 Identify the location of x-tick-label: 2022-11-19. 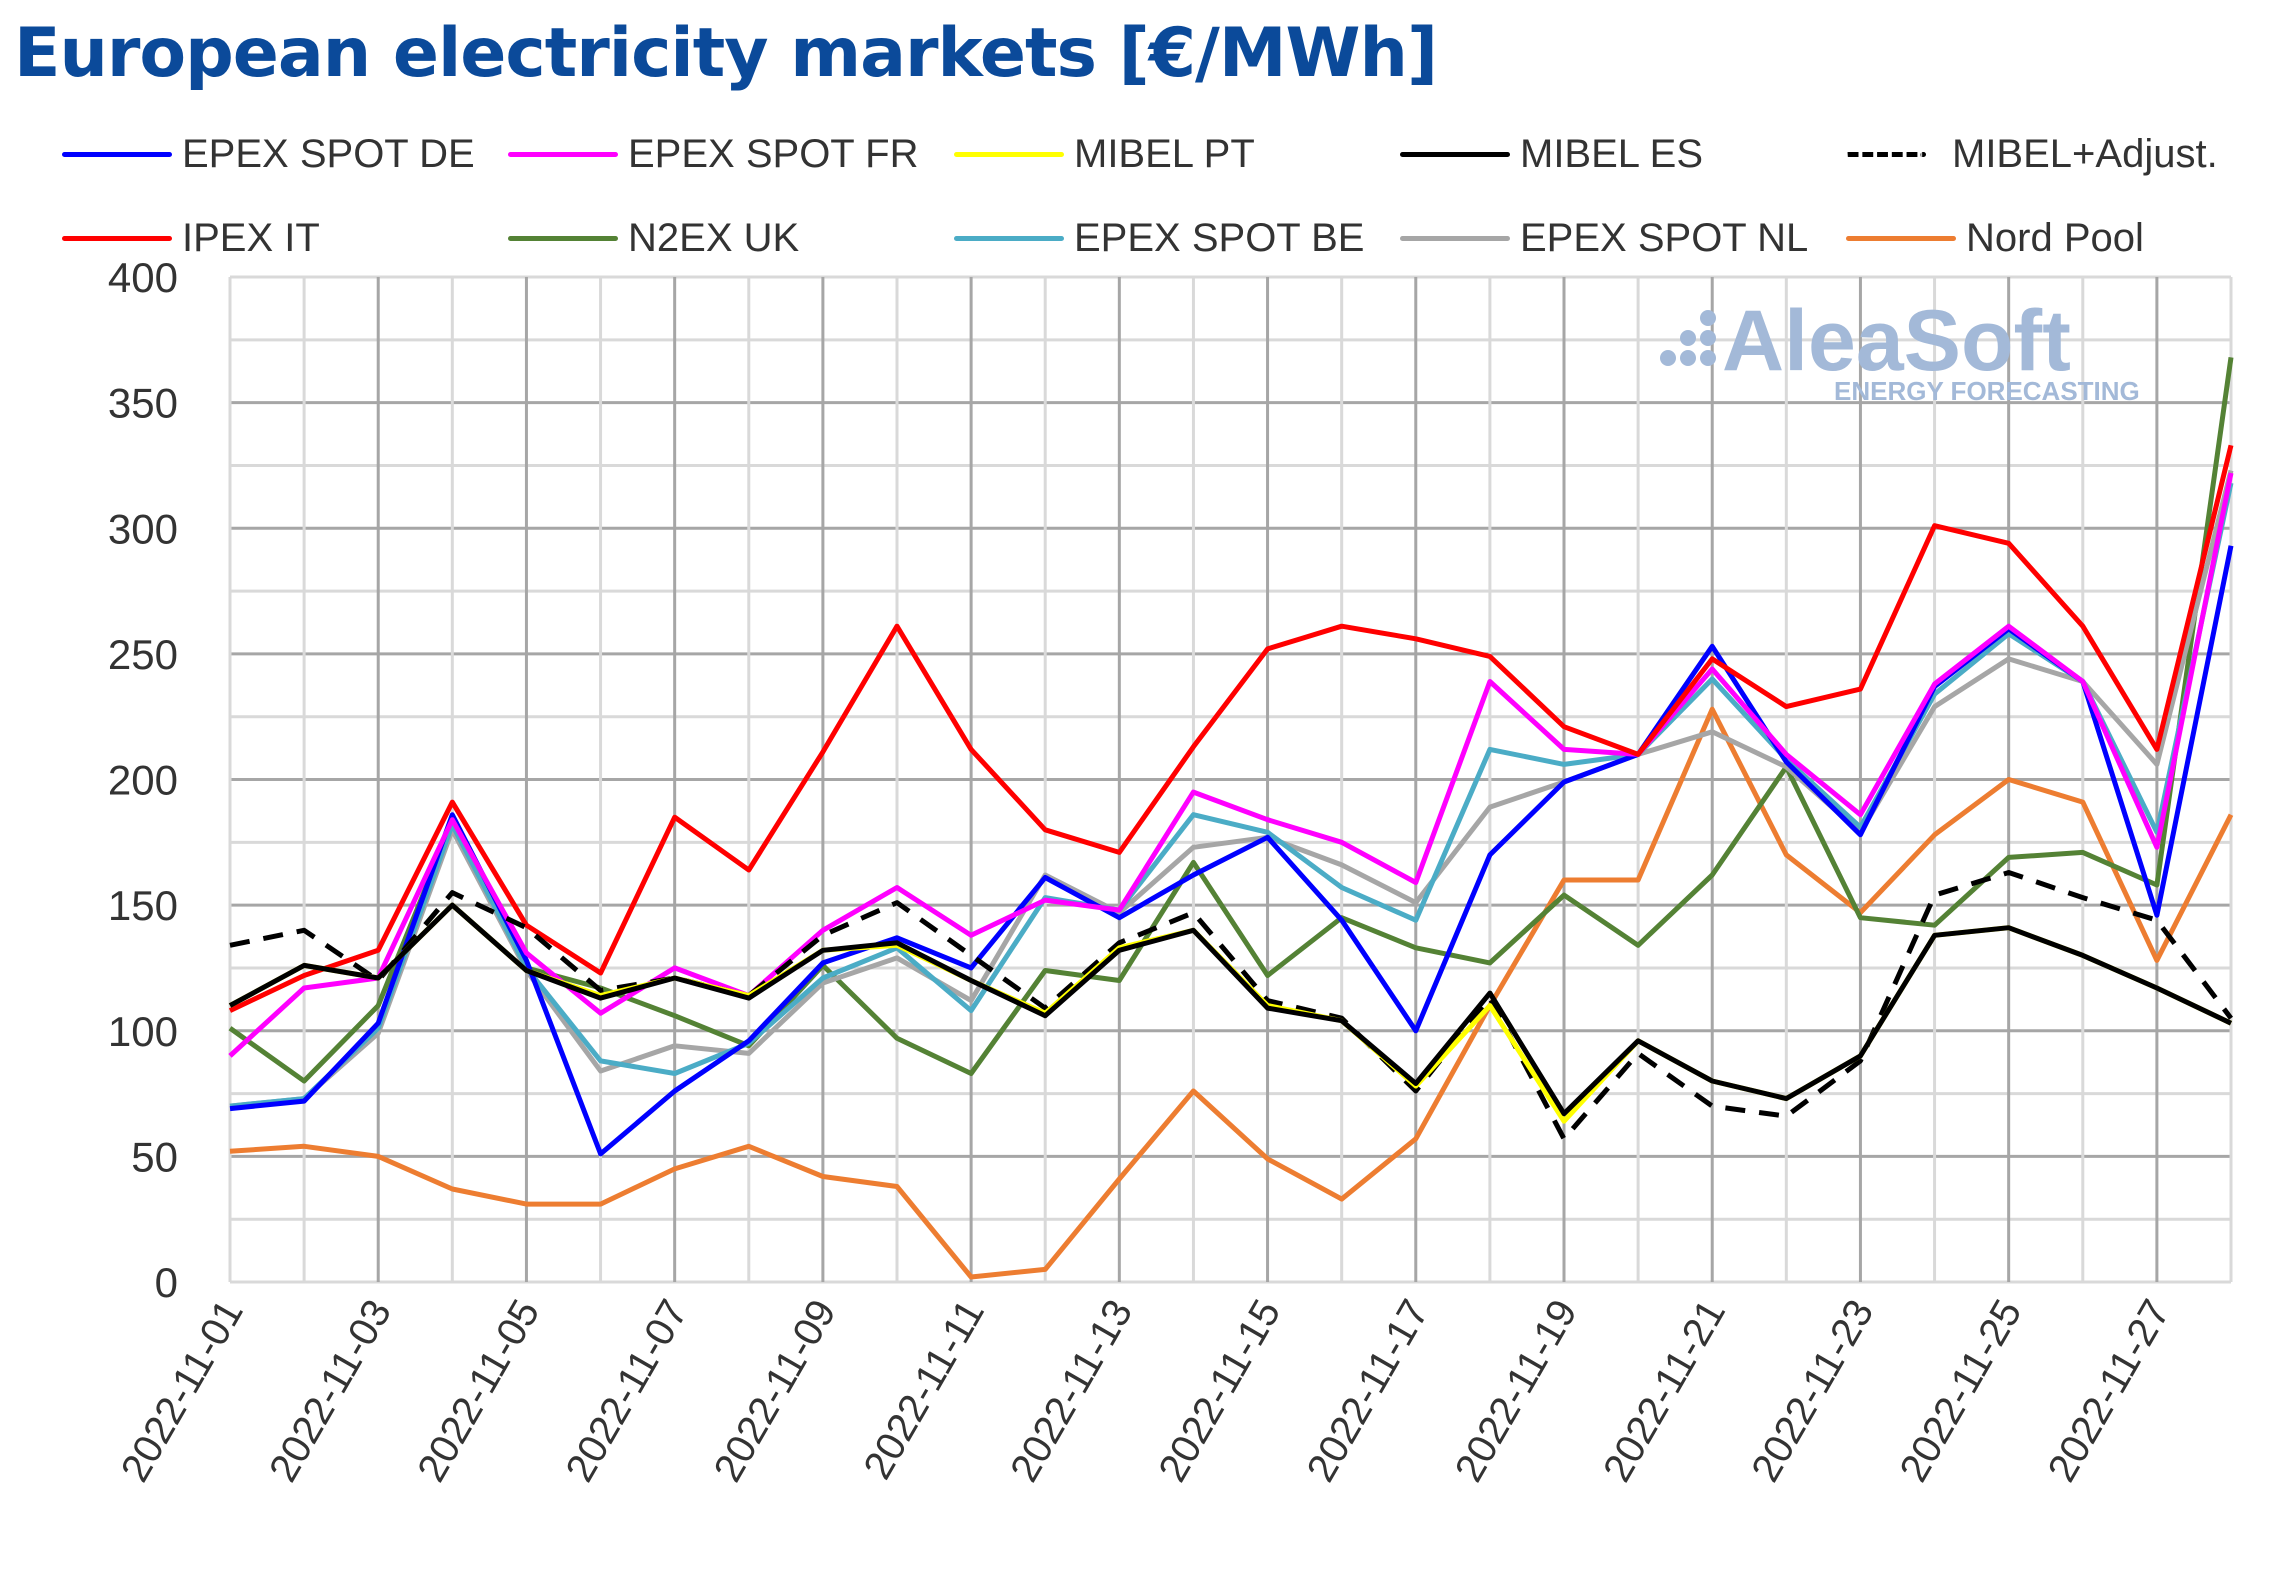
(1516, 1391).